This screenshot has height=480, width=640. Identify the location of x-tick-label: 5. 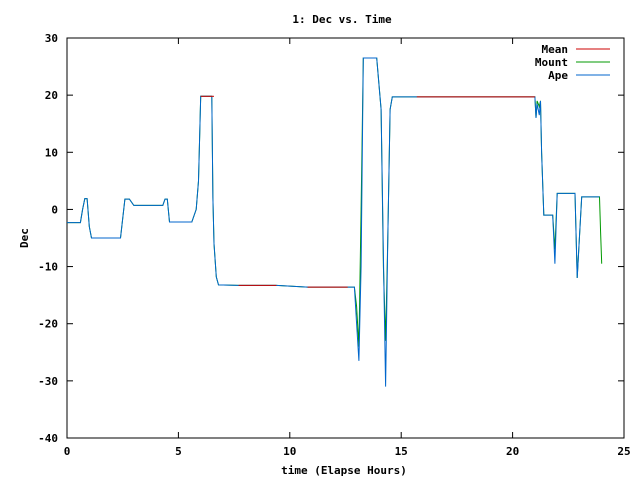
(178, 451).